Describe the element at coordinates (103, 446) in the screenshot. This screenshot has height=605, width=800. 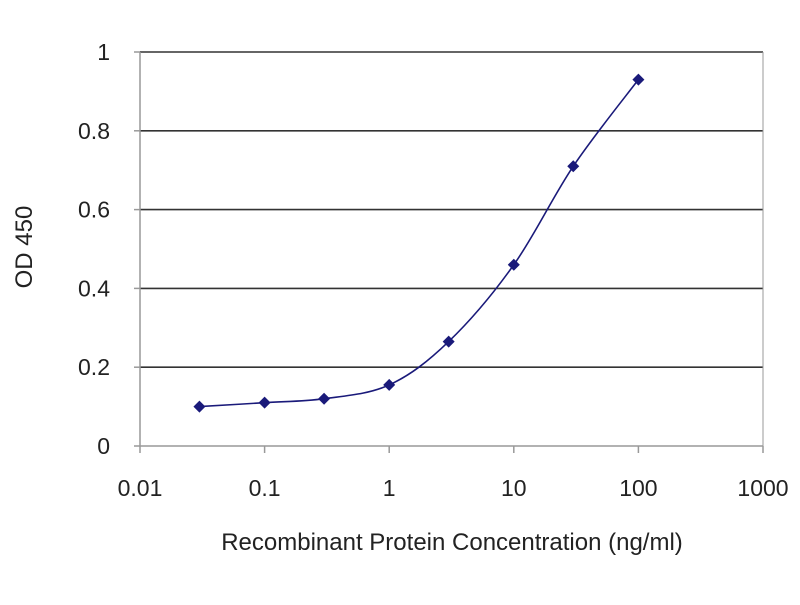
I see `y-tick-label-0: 0` at that location.